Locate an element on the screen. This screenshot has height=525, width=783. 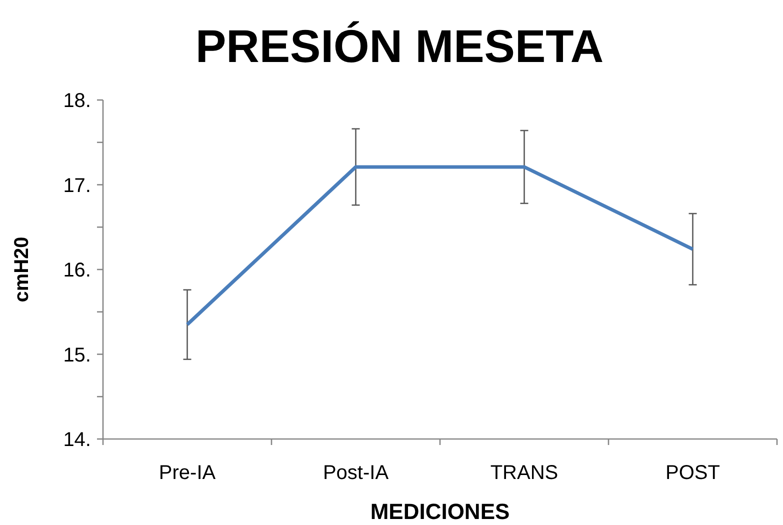
y-tick-label: 15. is located at coordinates (77, 355).